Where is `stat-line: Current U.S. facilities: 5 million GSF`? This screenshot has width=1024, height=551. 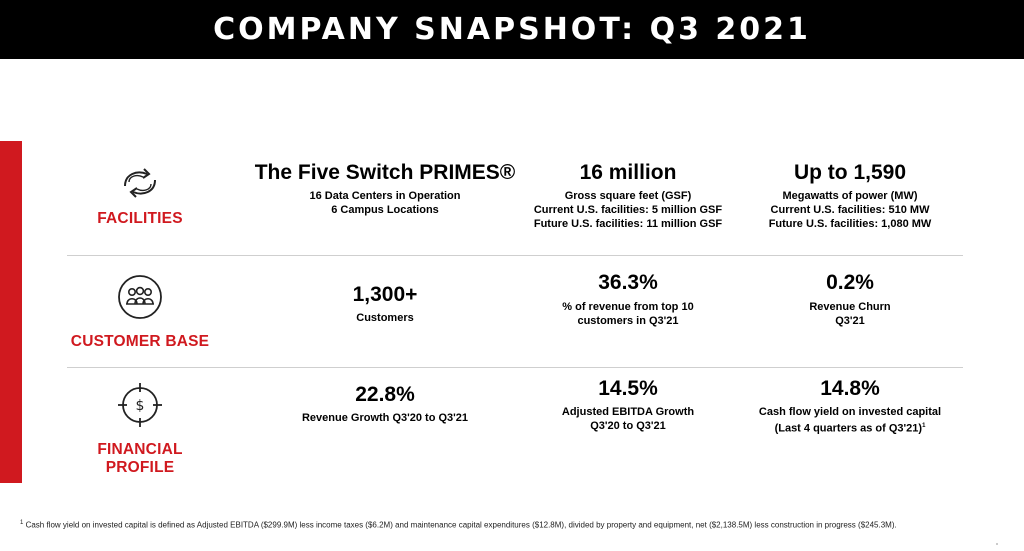
stat-line: Current U.S. facilities: 5 million GSF is located at coordinates (628, 210).